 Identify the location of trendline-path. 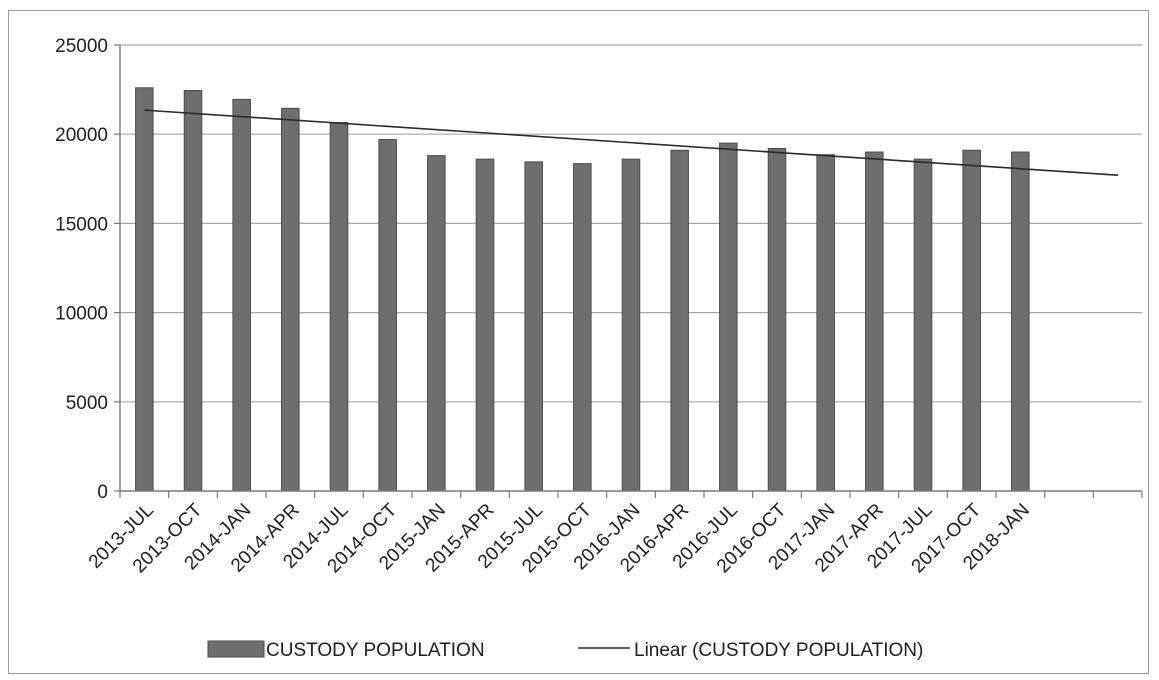
(631, 143).